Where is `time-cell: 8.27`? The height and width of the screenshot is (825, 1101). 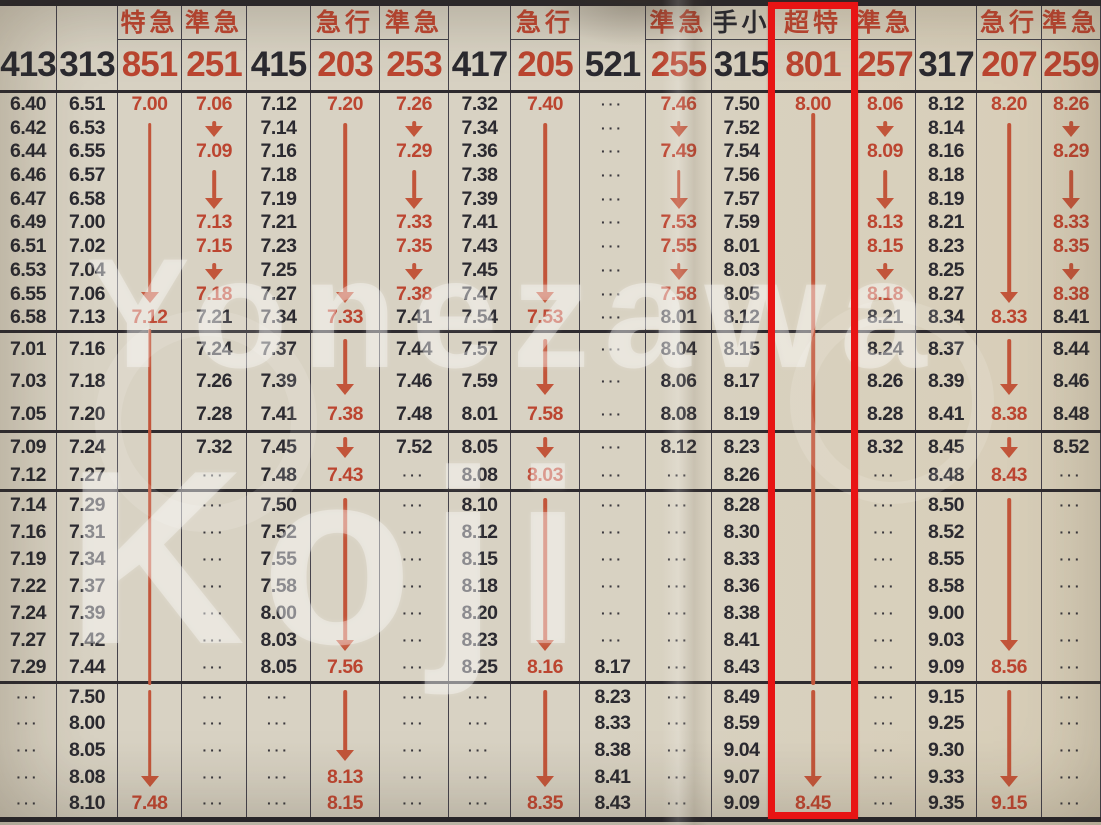 time-cell: 8.27 is located at coordinates (946, 293).